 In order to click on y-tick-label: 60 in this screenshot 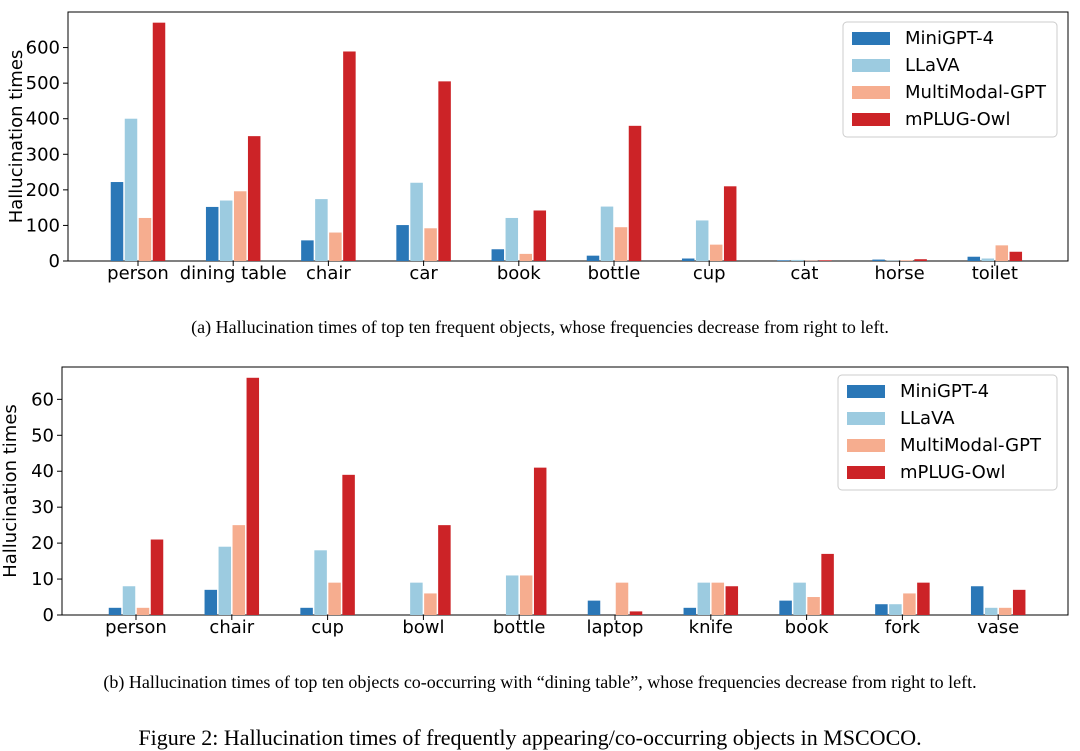, I will do `click(42, 399)`.